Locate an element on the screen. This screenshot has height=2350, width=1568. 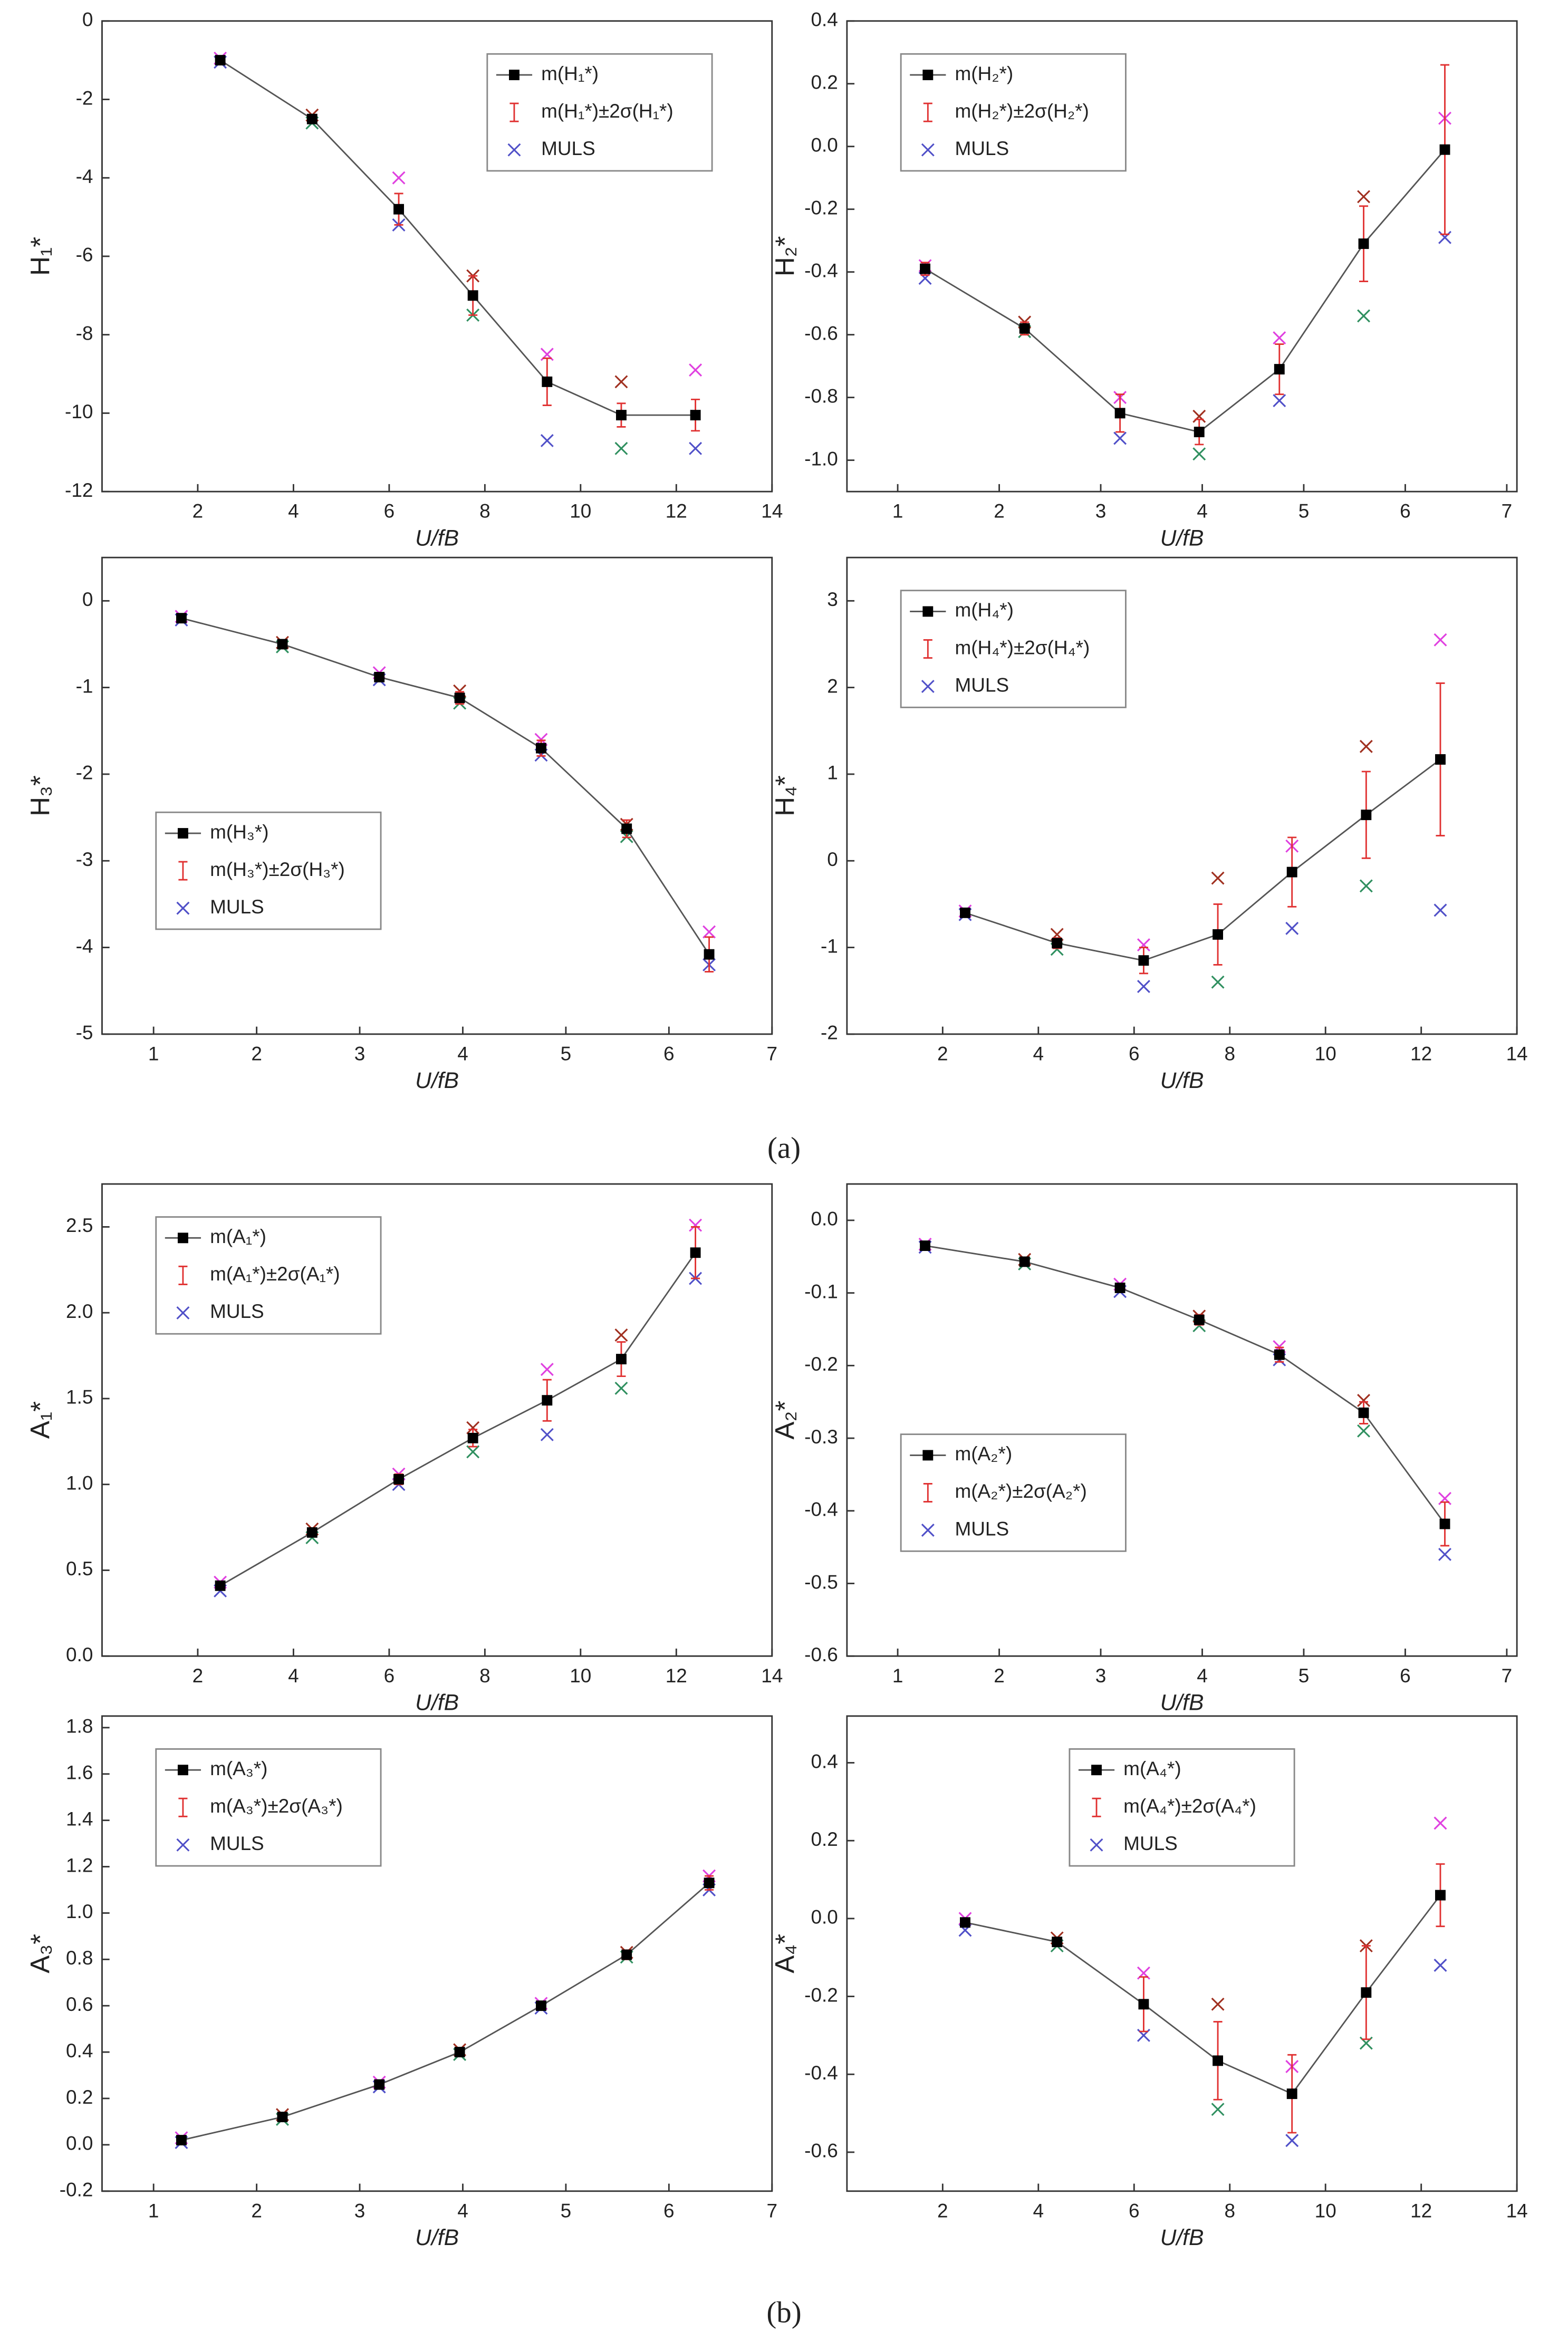
legend-label: m(H₄*)±2σ(H₄*) is located at coordinates (1023, 648).